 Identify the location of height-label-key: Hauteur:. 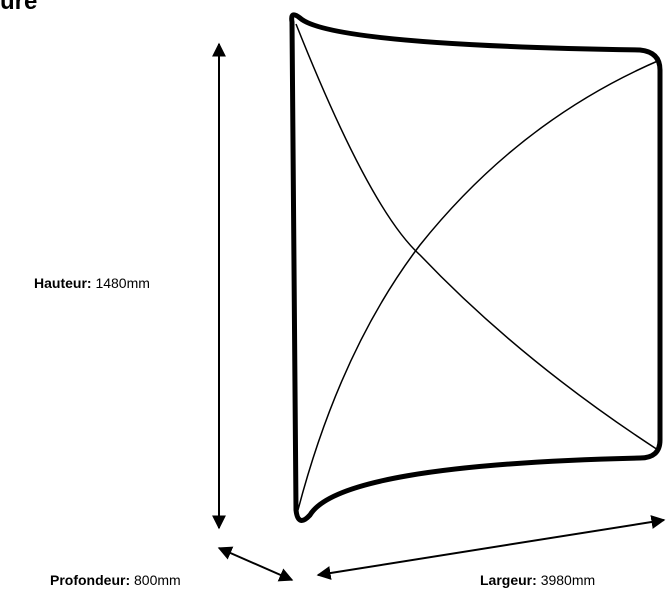
(63, 283).